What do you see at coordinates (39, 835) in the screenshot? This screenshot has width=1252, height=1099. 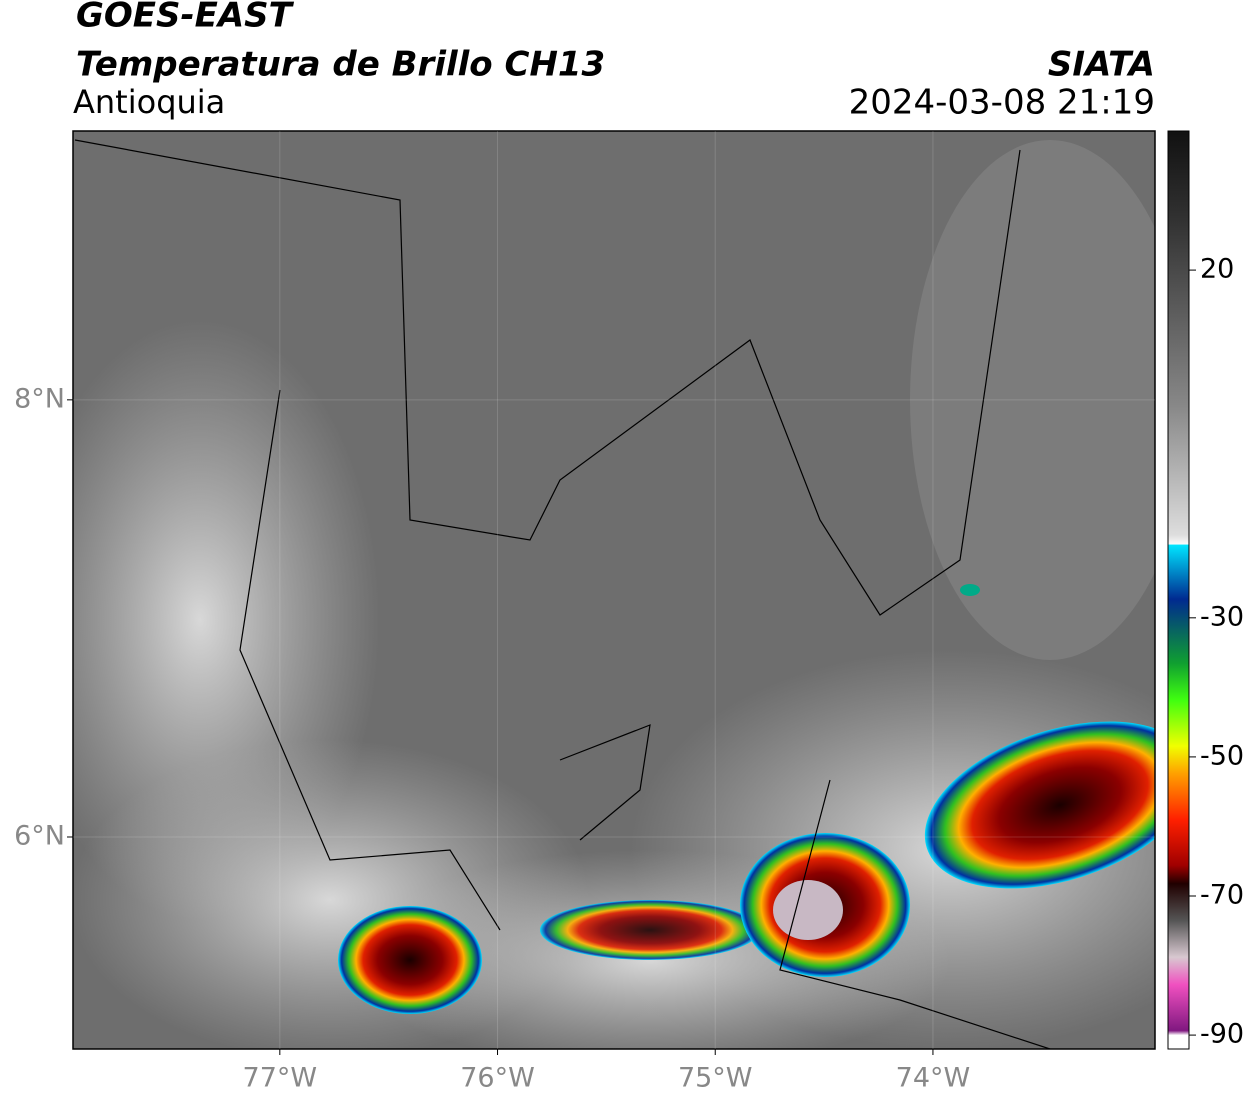 I see `y-tick-label: 6°N` at bounding box center [39, 835].